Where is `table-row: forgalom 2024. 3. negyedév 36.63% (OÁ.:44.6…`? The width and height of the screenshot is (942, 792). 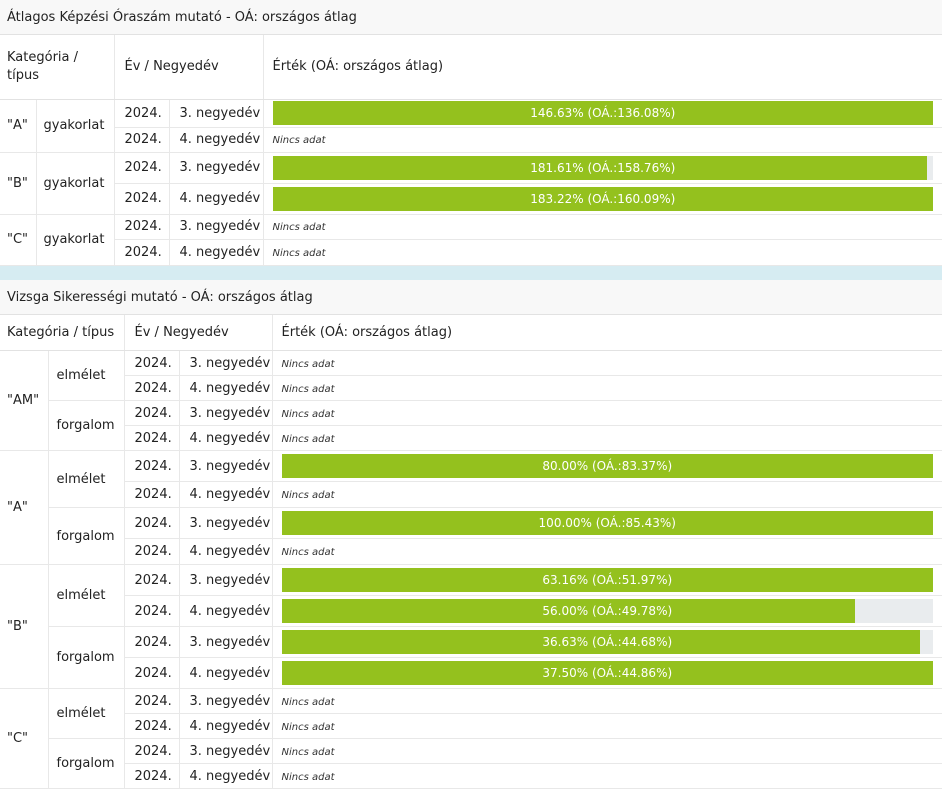 table-row: forgalom 2024. 3. negyedév 36.63% (OÁ.:44.6… is located at coordinates (471, 657).